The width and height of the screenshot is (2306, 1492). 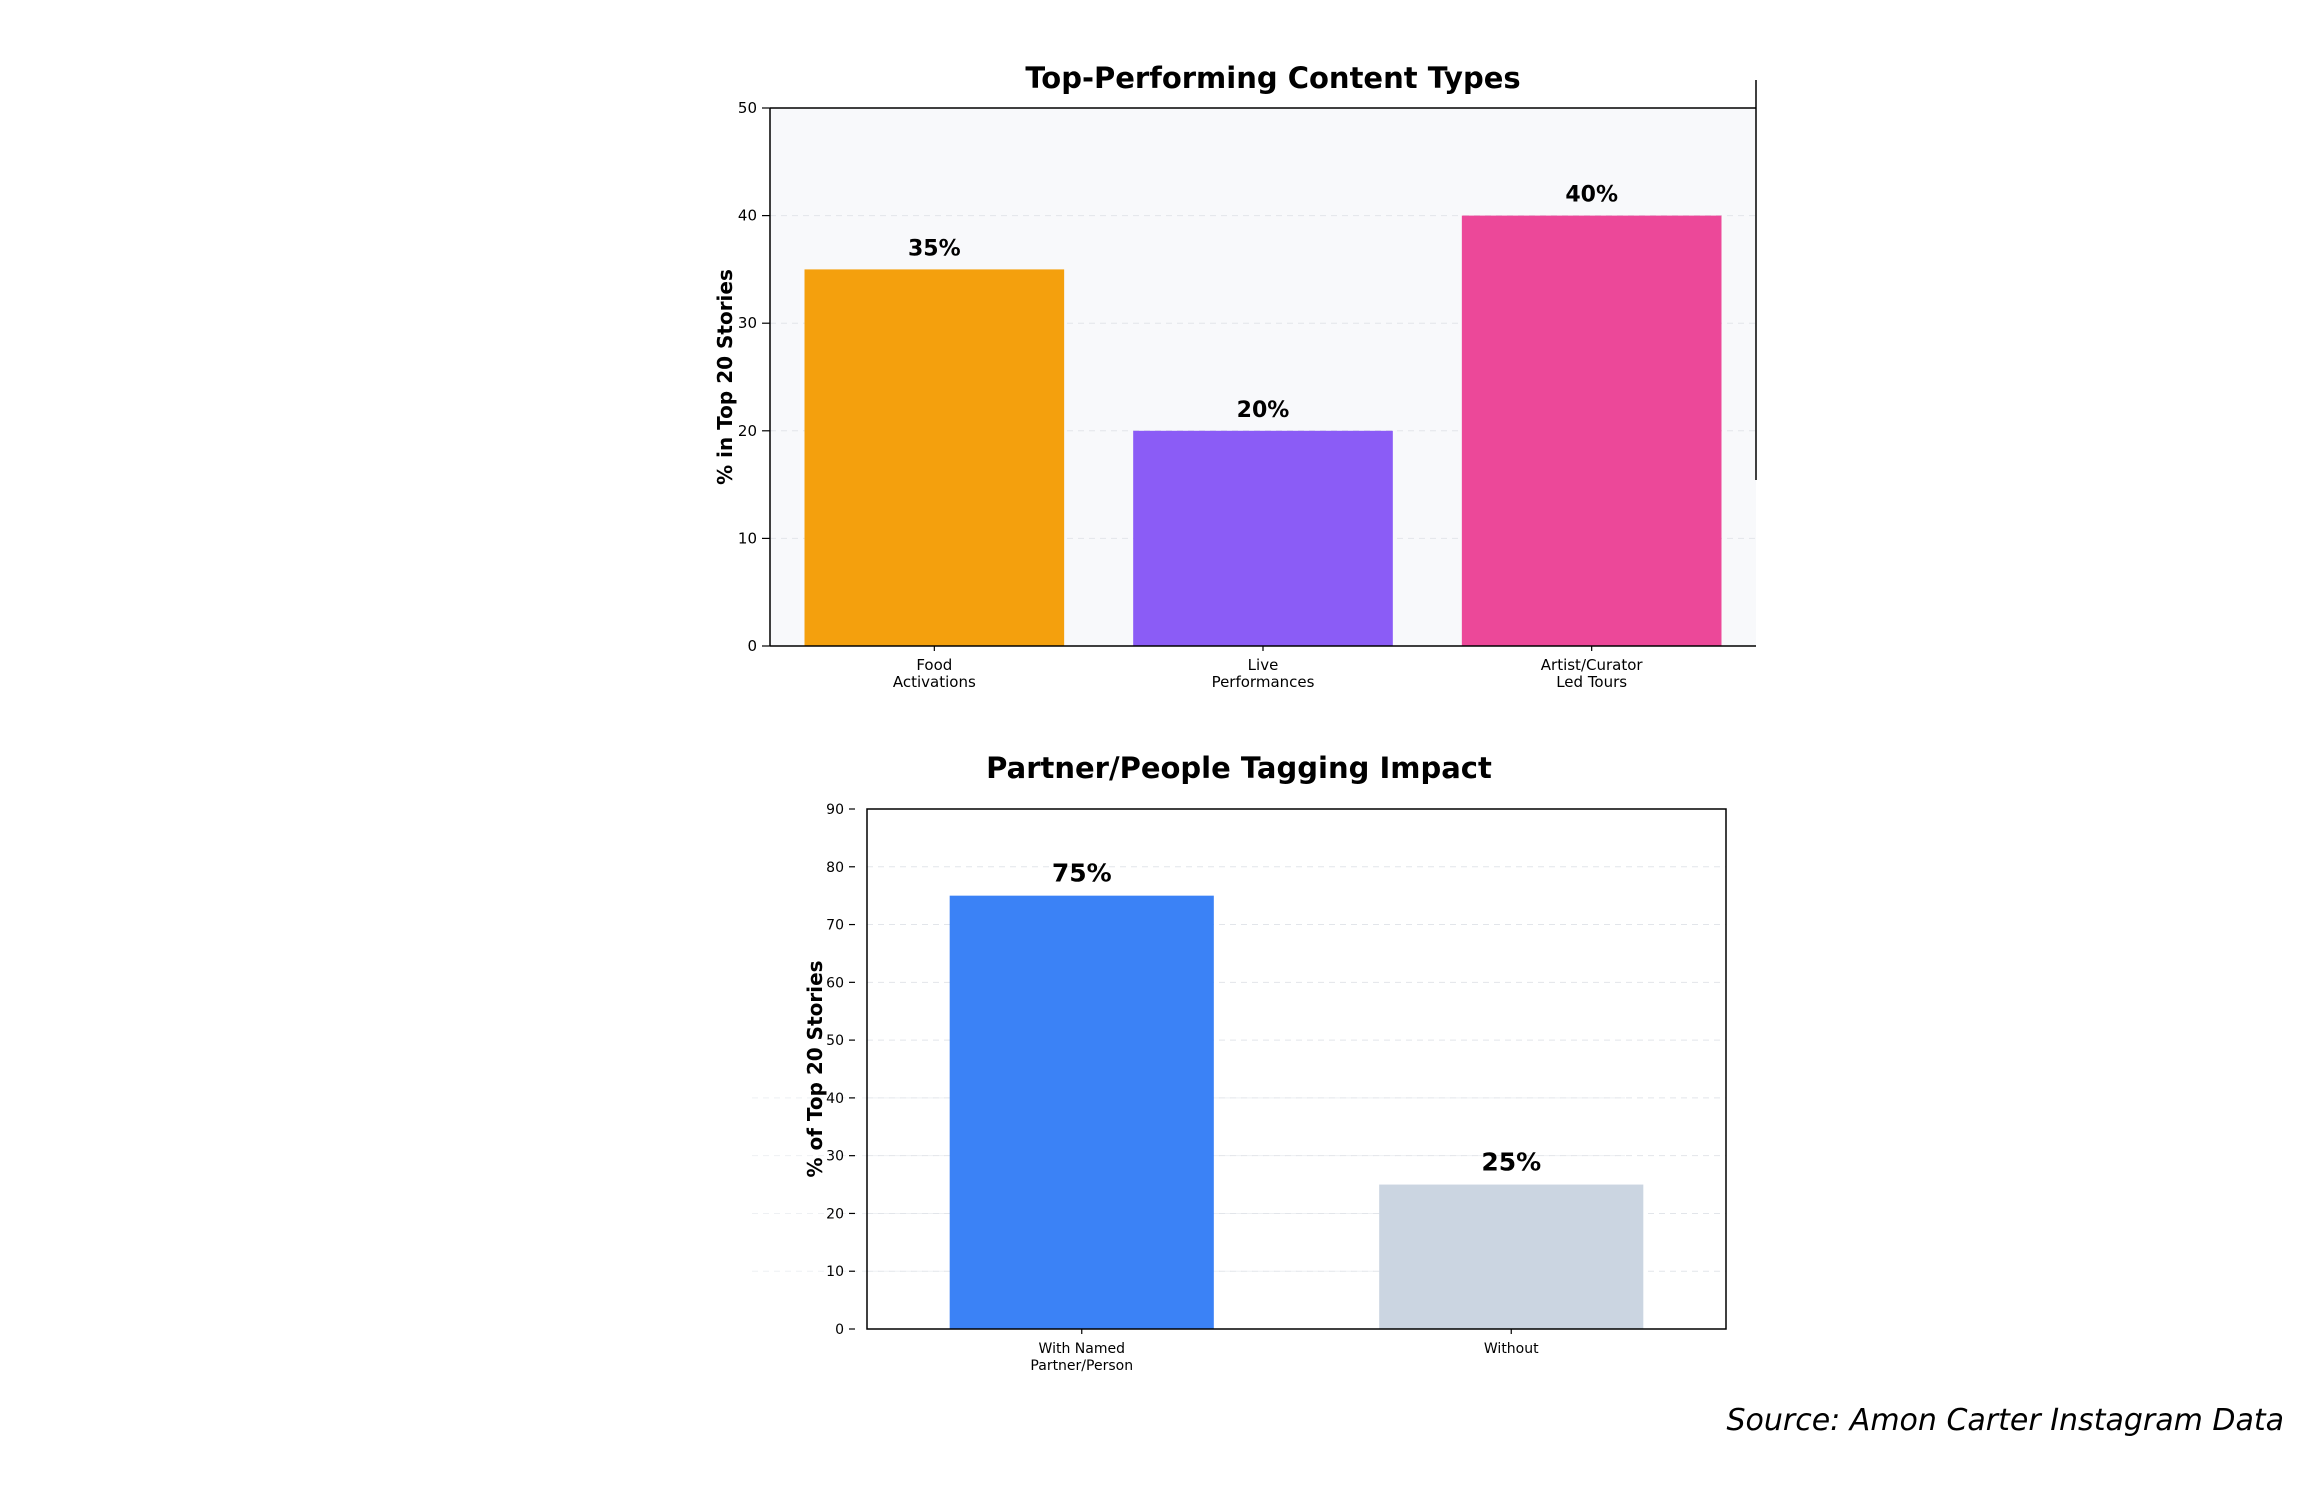 What do you see at coordinates (1511, 1162) in the screenshot?
I see `data-label: 25%` at bounding box center [1511, 1162].